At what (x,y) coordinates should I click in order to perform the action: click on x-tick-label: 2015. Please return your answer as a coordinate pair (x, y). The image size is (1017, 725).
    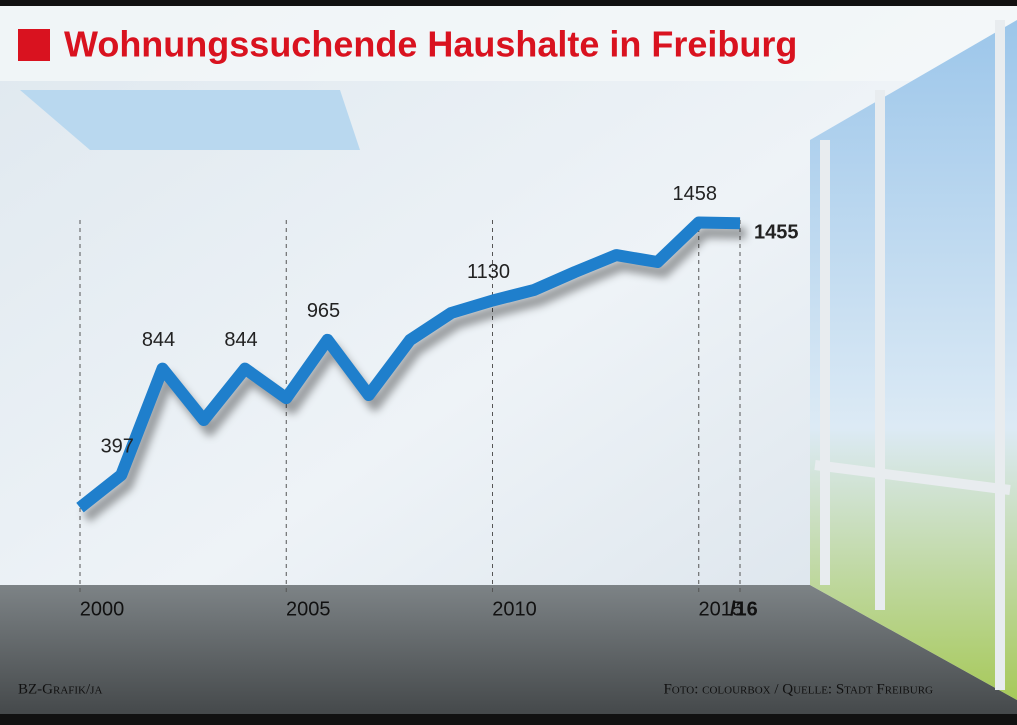
    Looking at the image, I should click on (721, 609).